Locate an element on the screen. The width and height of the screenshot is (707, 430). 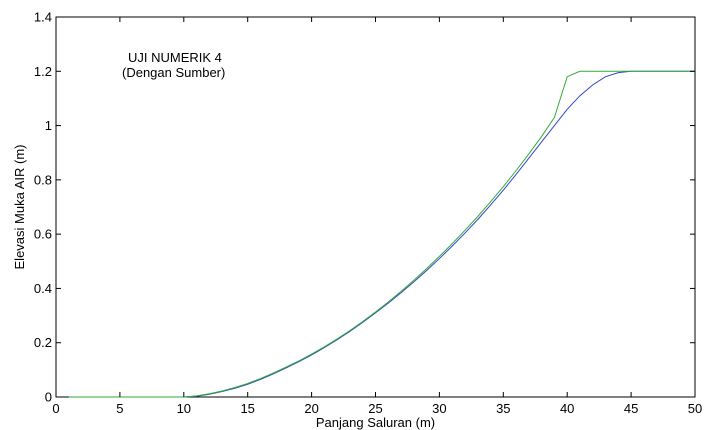
y-tick-label: 1.2 is located at coordinates (43, 71).